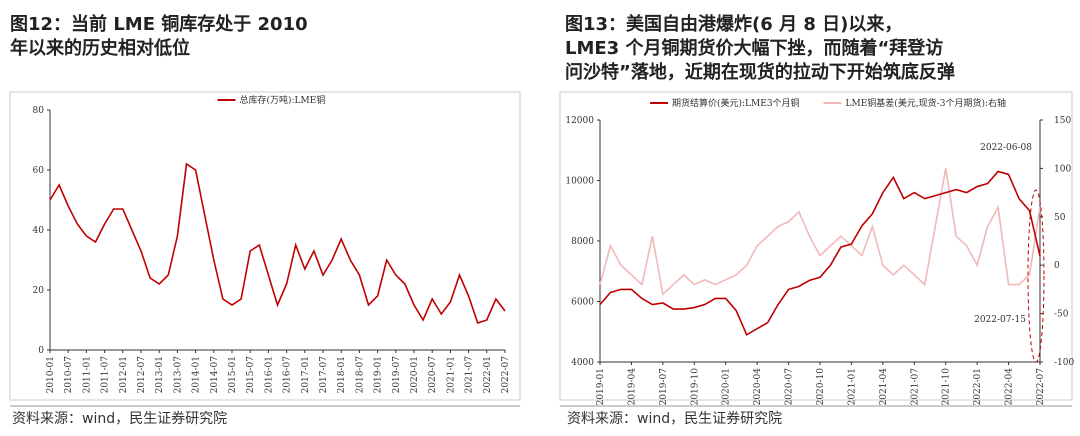 The width and height of the screenshot is (1080, 436). I want to click on y-tick-label: 4000, so click(582, 363).